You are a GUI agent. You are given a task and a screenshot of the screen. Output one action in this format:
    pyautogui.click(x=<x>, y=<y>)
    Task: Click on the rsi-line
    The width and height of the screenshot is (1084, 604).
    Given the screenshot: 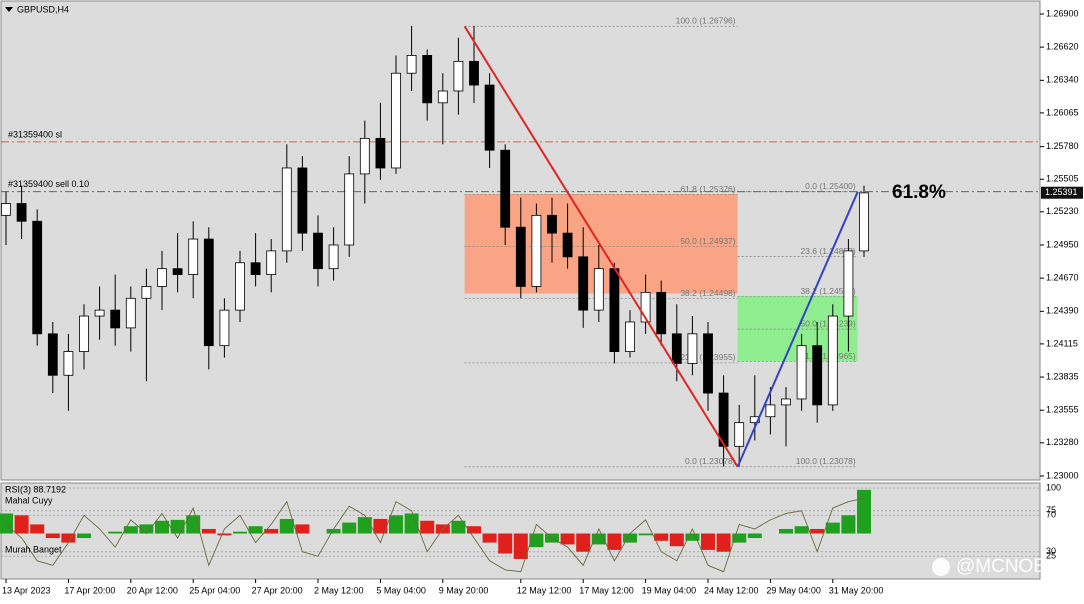 What is the action you would take?
    pyautogui.click(x=435, y=535)
    